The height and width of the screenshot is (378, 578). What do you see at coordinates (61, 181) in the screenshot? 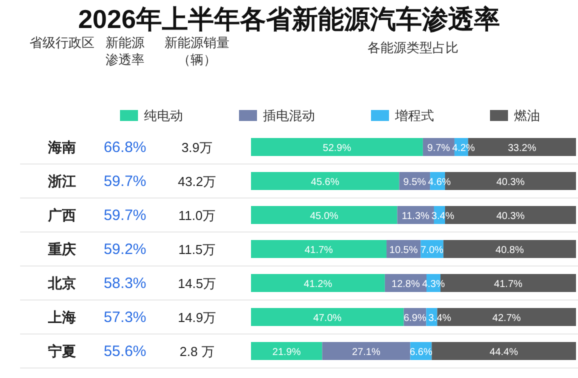
I see `y-tick-label: 浙江` at bounding box center [61, 181].